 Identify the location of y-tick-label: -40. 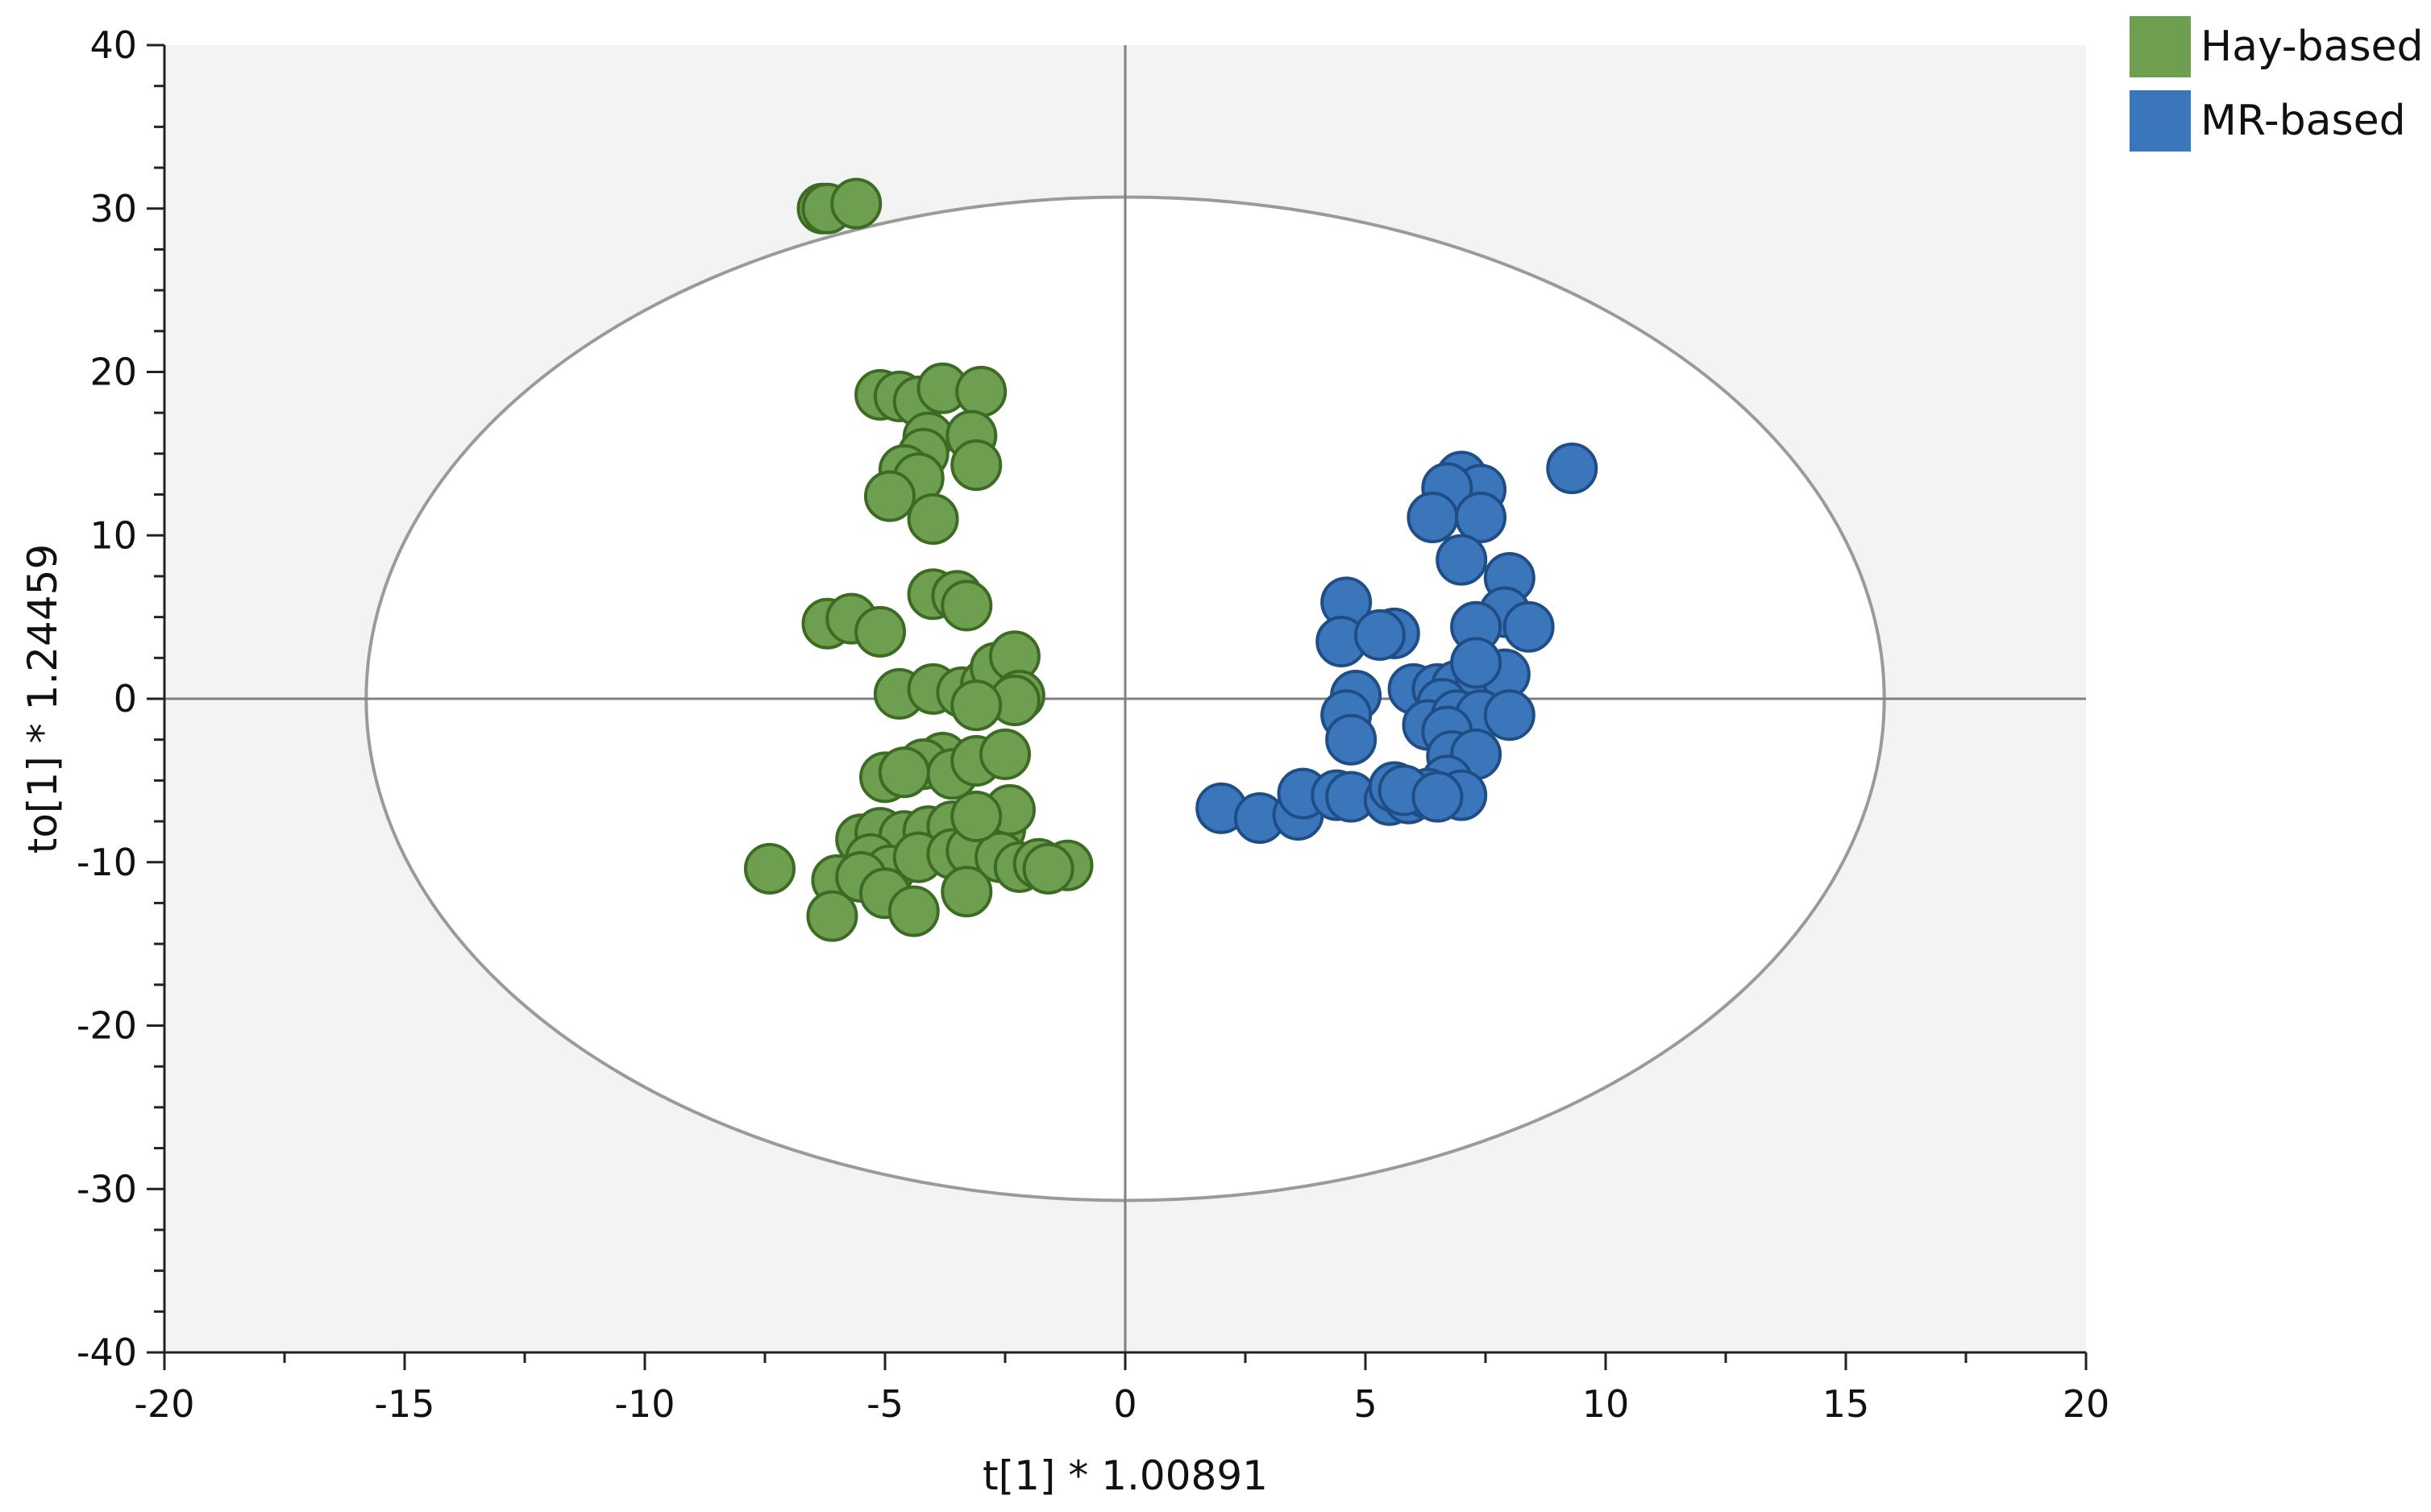
(107, 1352).